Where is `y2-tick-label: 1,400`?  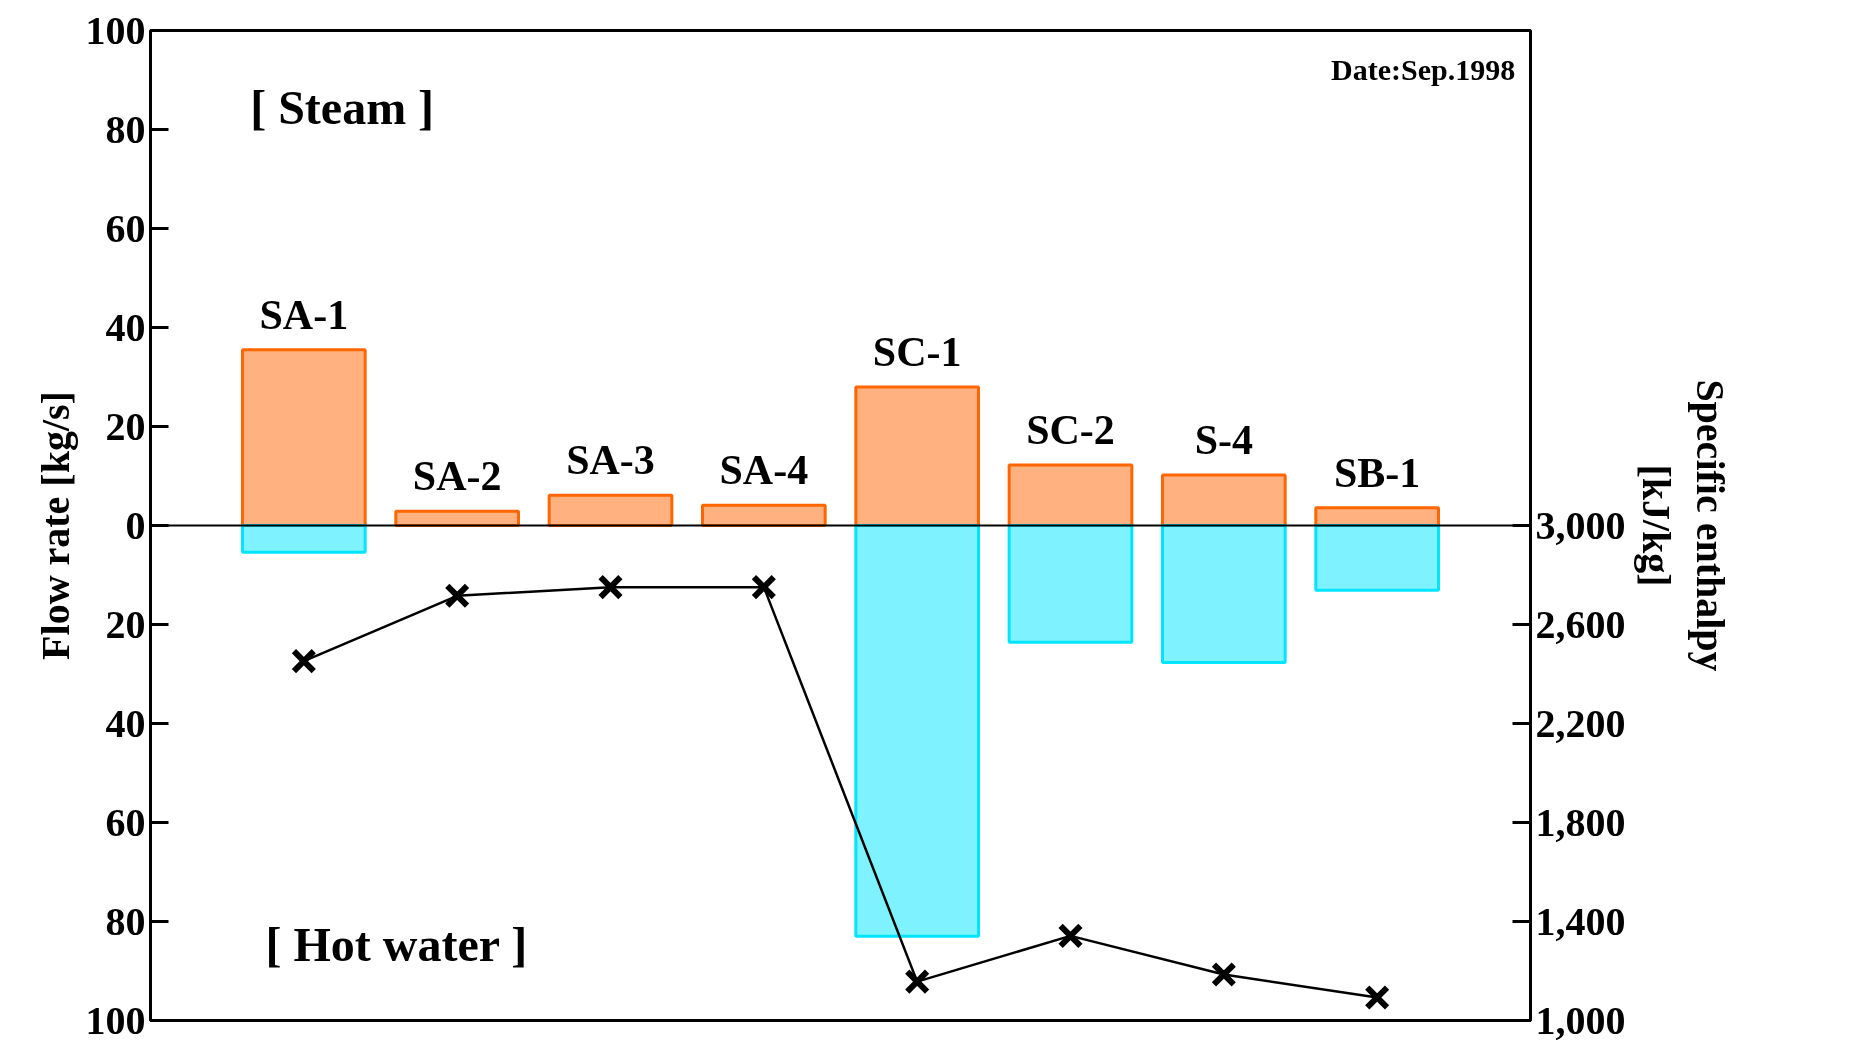 y2-tick-label: 1,400 is located at coordinates (1580, 921).